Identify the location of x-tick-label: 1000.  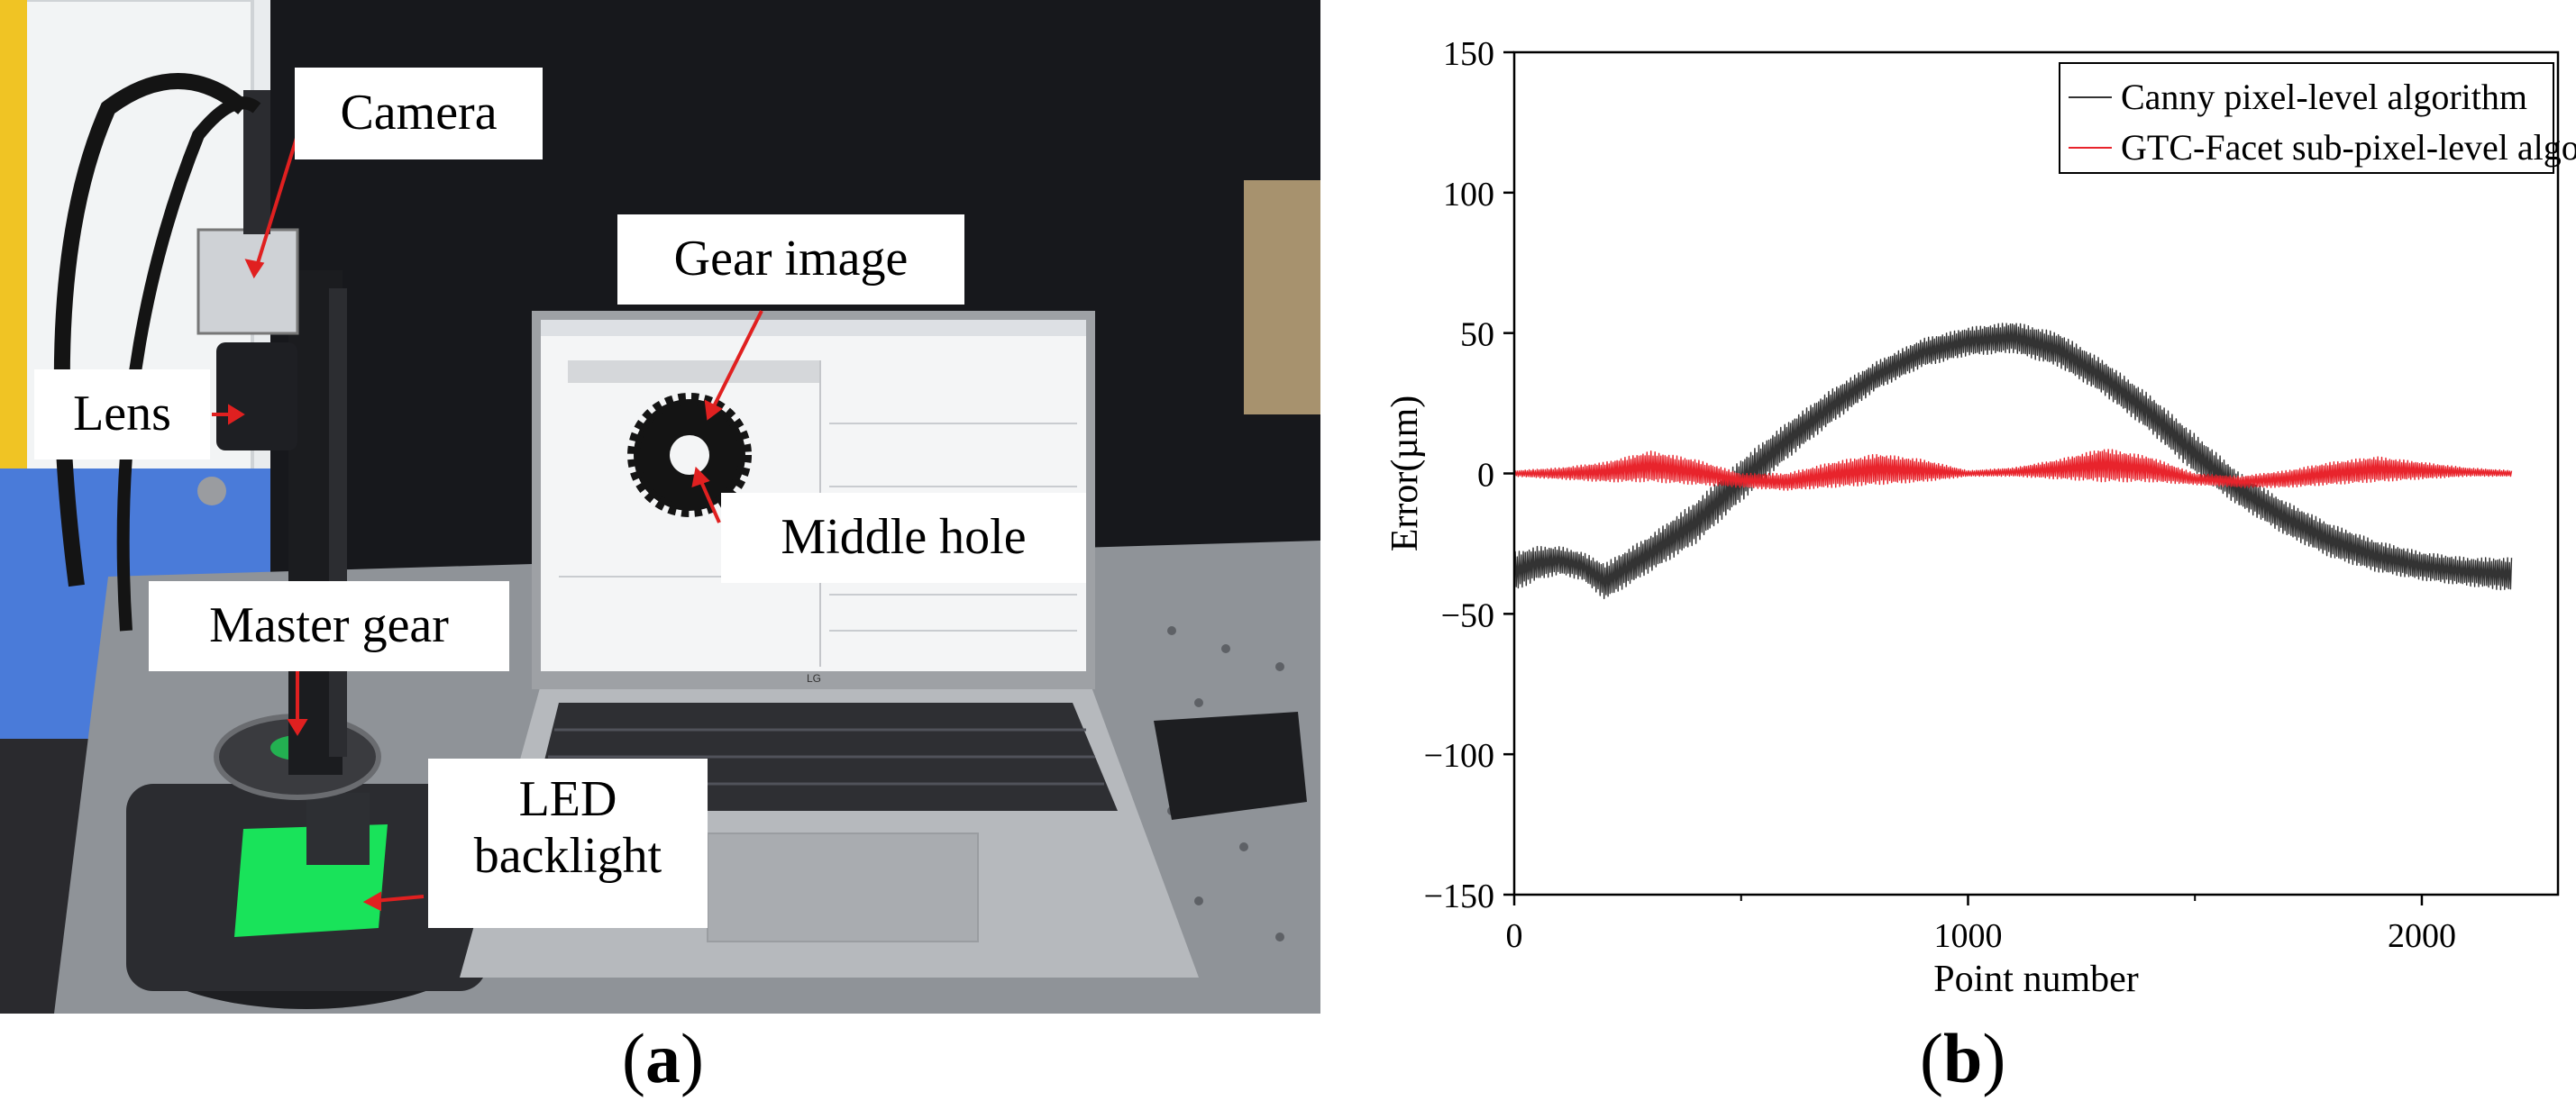
(1967, 936).